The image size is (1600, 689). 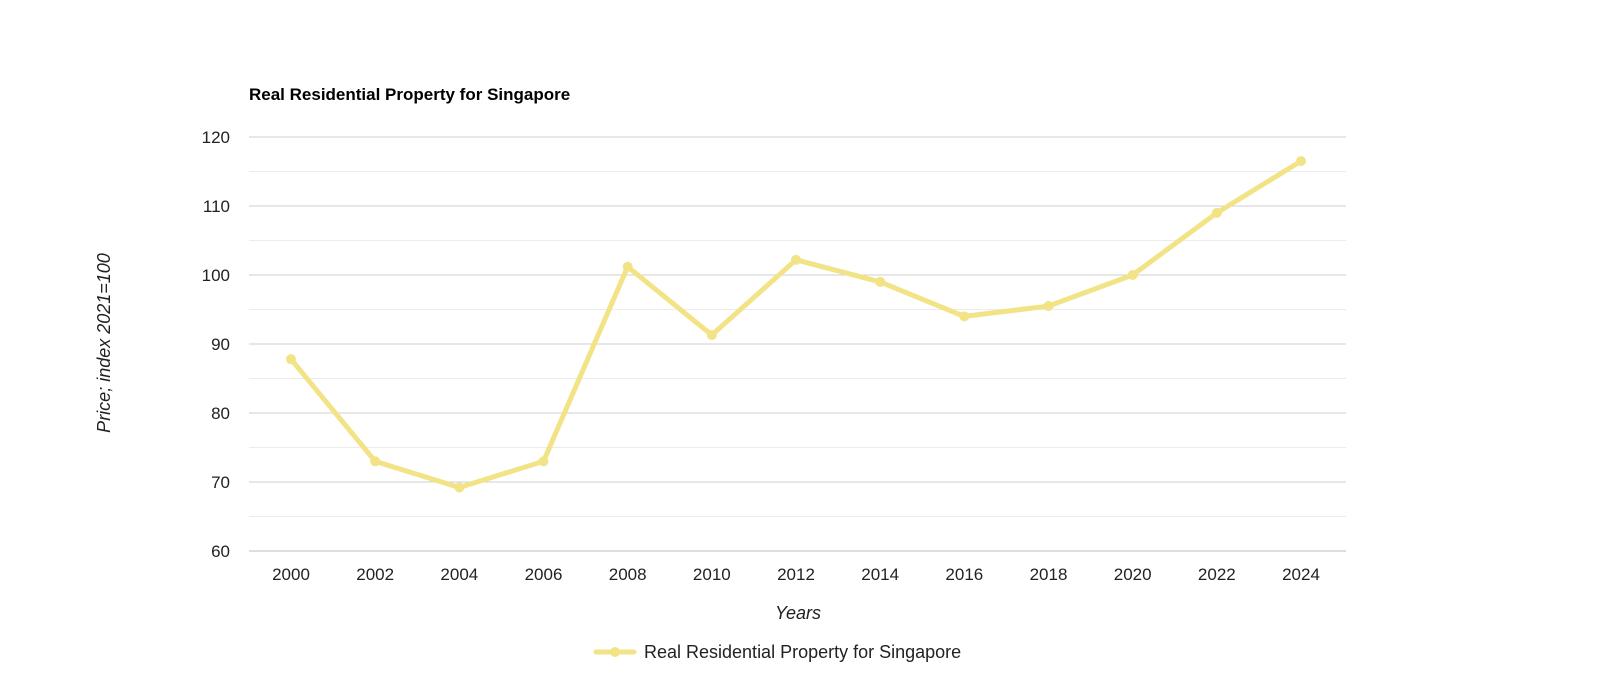 I want to click on y-tick-label: 70, so click(x=220, y=482).